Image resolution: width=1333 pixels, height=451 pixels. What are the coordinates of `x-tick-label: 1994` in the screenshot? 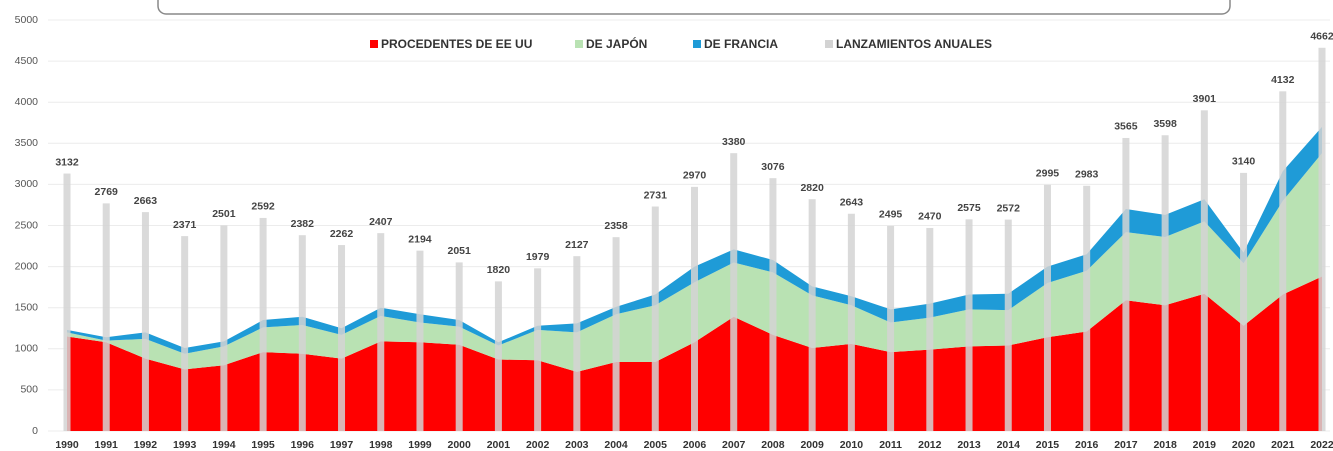 It's located at (224, 445).